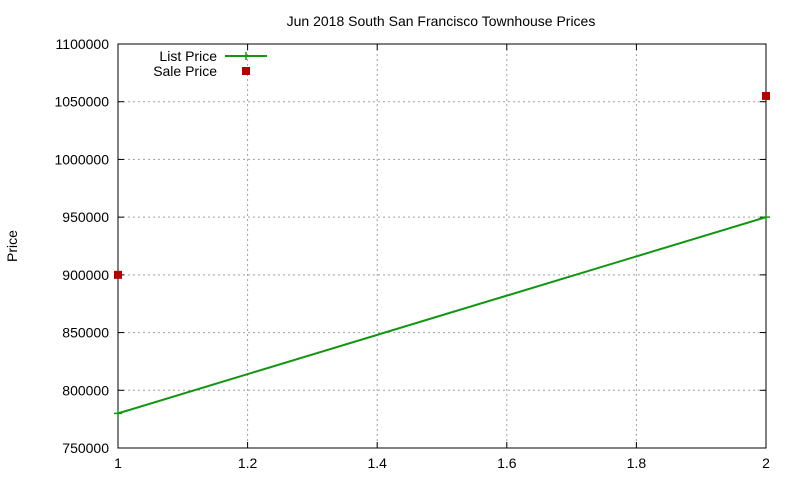  What do you see at coordinates (637, 463) in the screenshot?
I see `x-tick-label: 1.8` at bounding box center [637, 463].